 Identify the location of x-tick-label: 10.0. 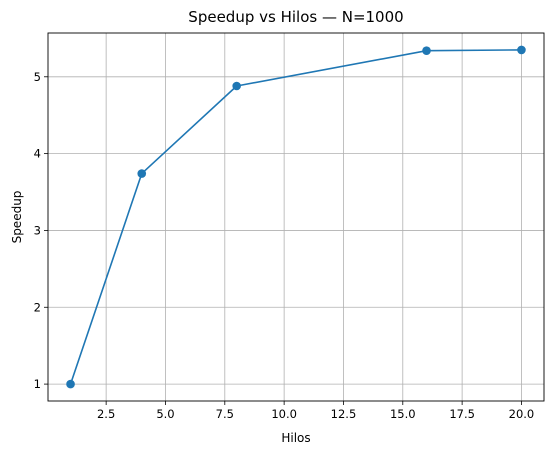
(284, 414).